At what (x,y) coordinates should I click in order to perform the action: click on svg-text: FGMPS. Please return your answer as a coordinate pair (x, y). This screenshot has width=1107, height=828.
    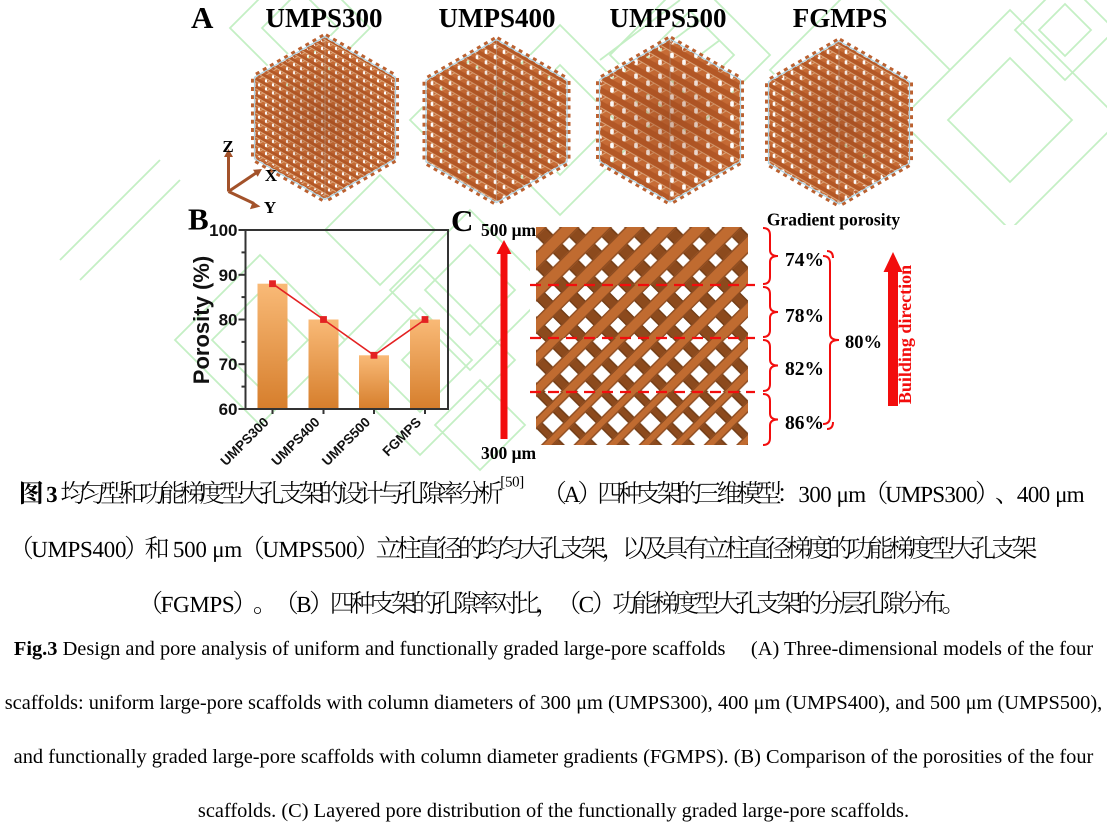
    Looking at the image, I should click on (840, 18).